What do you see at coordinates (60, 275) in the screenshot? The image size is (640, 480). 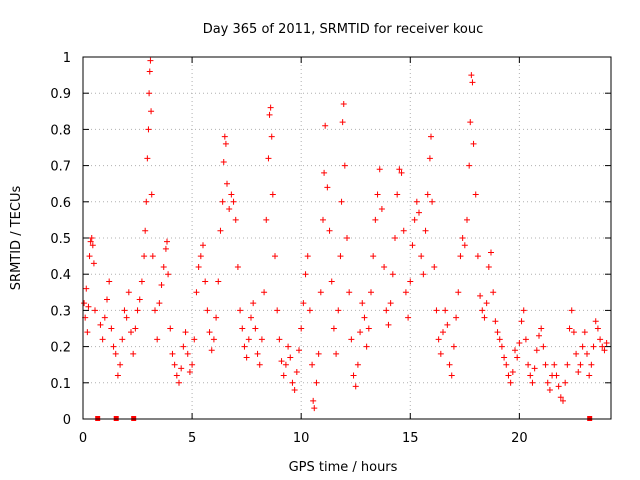 I see `y-tick-label: 0.4` at bounding box center [60, 275].